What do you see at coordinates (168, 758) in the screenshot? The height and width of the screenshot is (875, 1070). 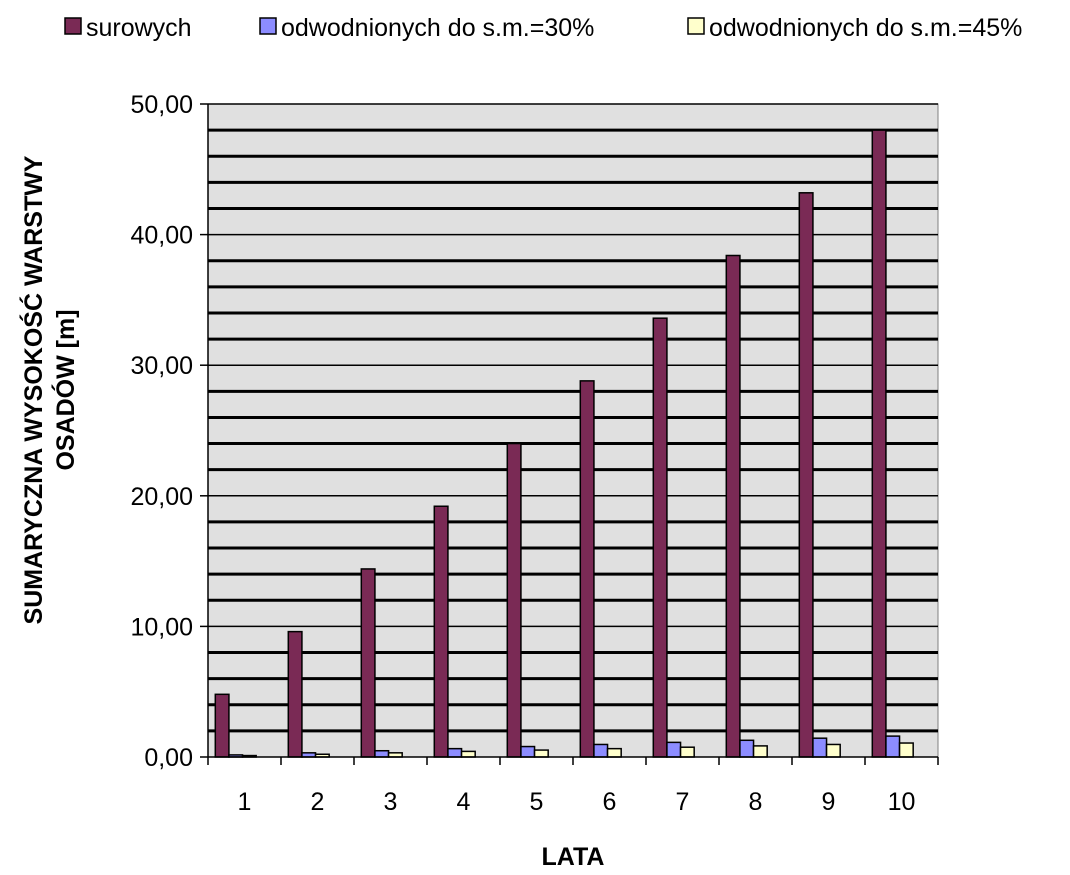 I see `y-tick-label: 0,00` at bounding box center [168, 758].